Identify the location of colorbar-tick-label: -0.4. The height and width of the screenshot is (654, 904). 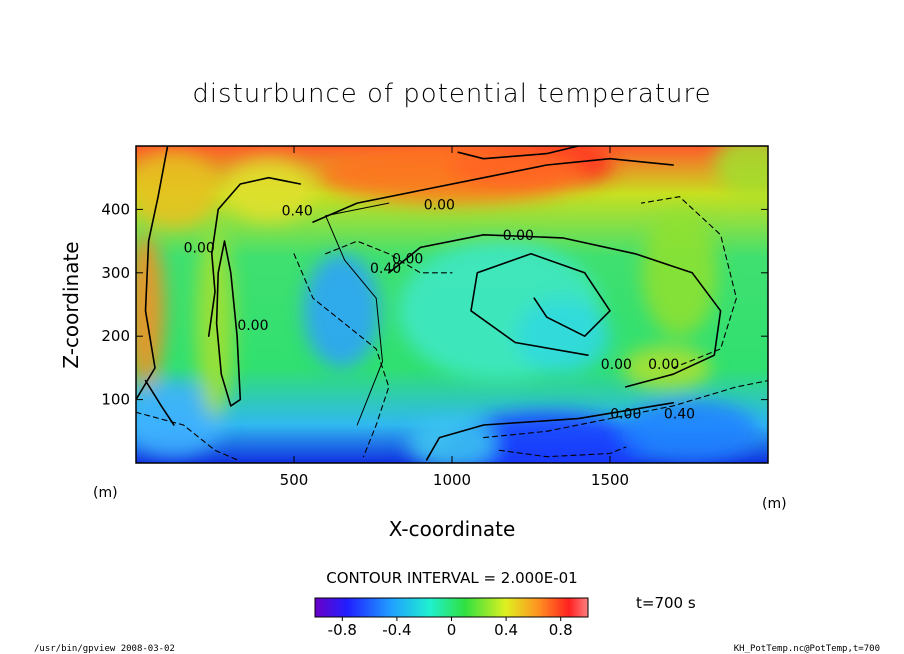
(396, 630).